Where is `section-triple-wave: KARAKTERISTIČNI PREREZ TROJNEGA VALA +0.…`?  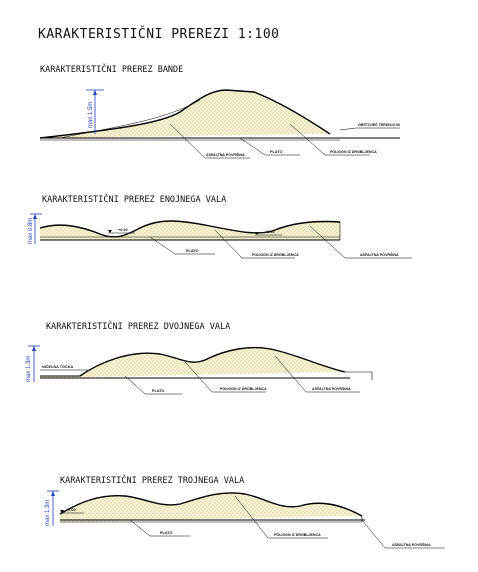 section-triple-wave: KARAKTERISTIČNI PREREZ TROJNEGA VALA +0.… is located at coordinates (245, 511).